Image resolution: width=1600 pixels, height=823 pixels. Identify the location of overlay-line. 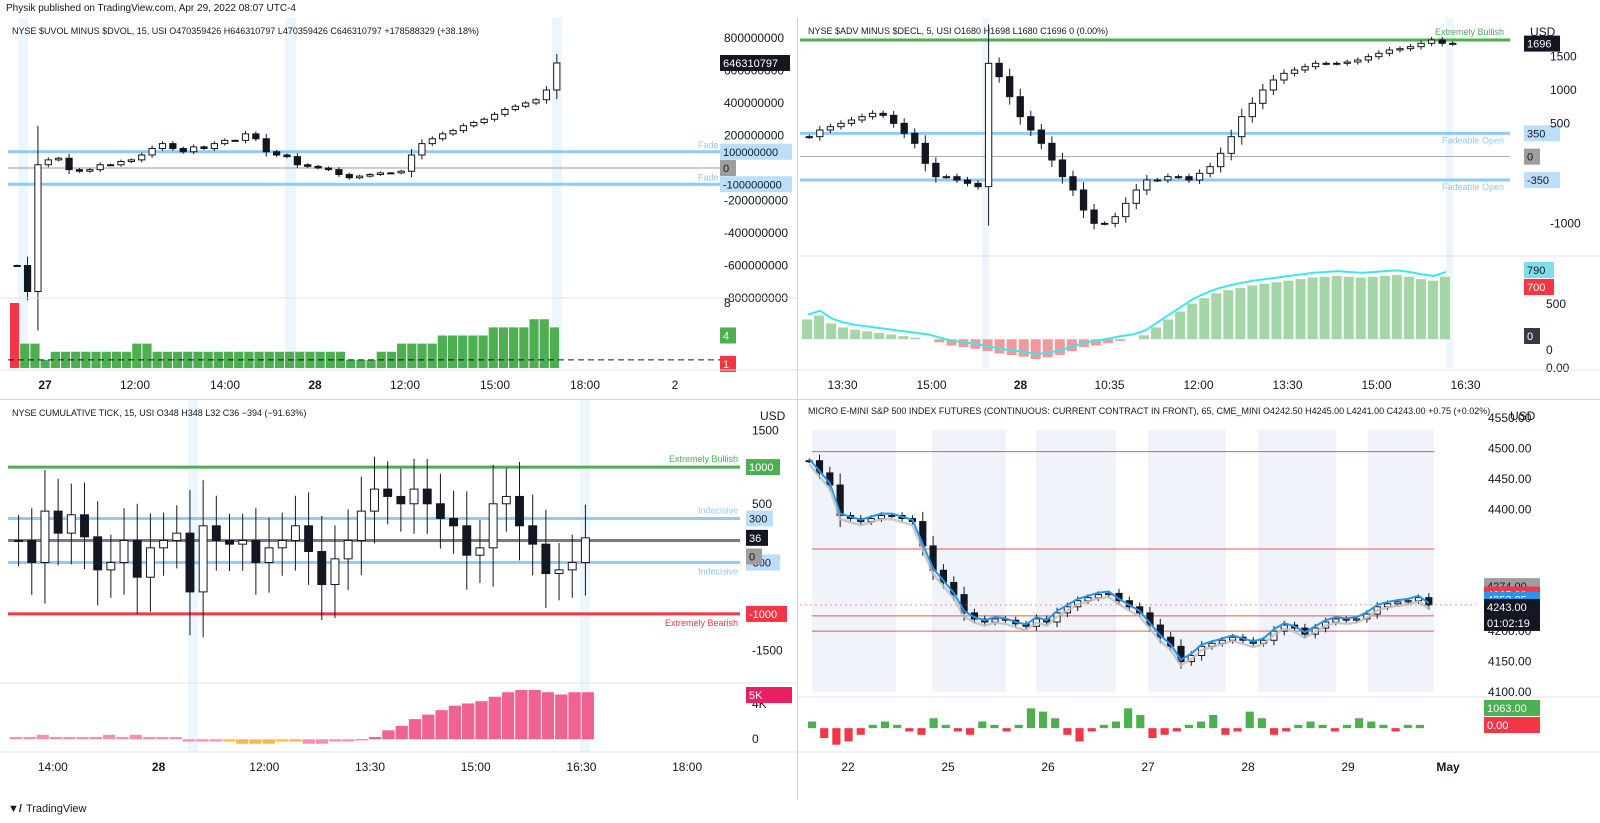
(1119, 565).